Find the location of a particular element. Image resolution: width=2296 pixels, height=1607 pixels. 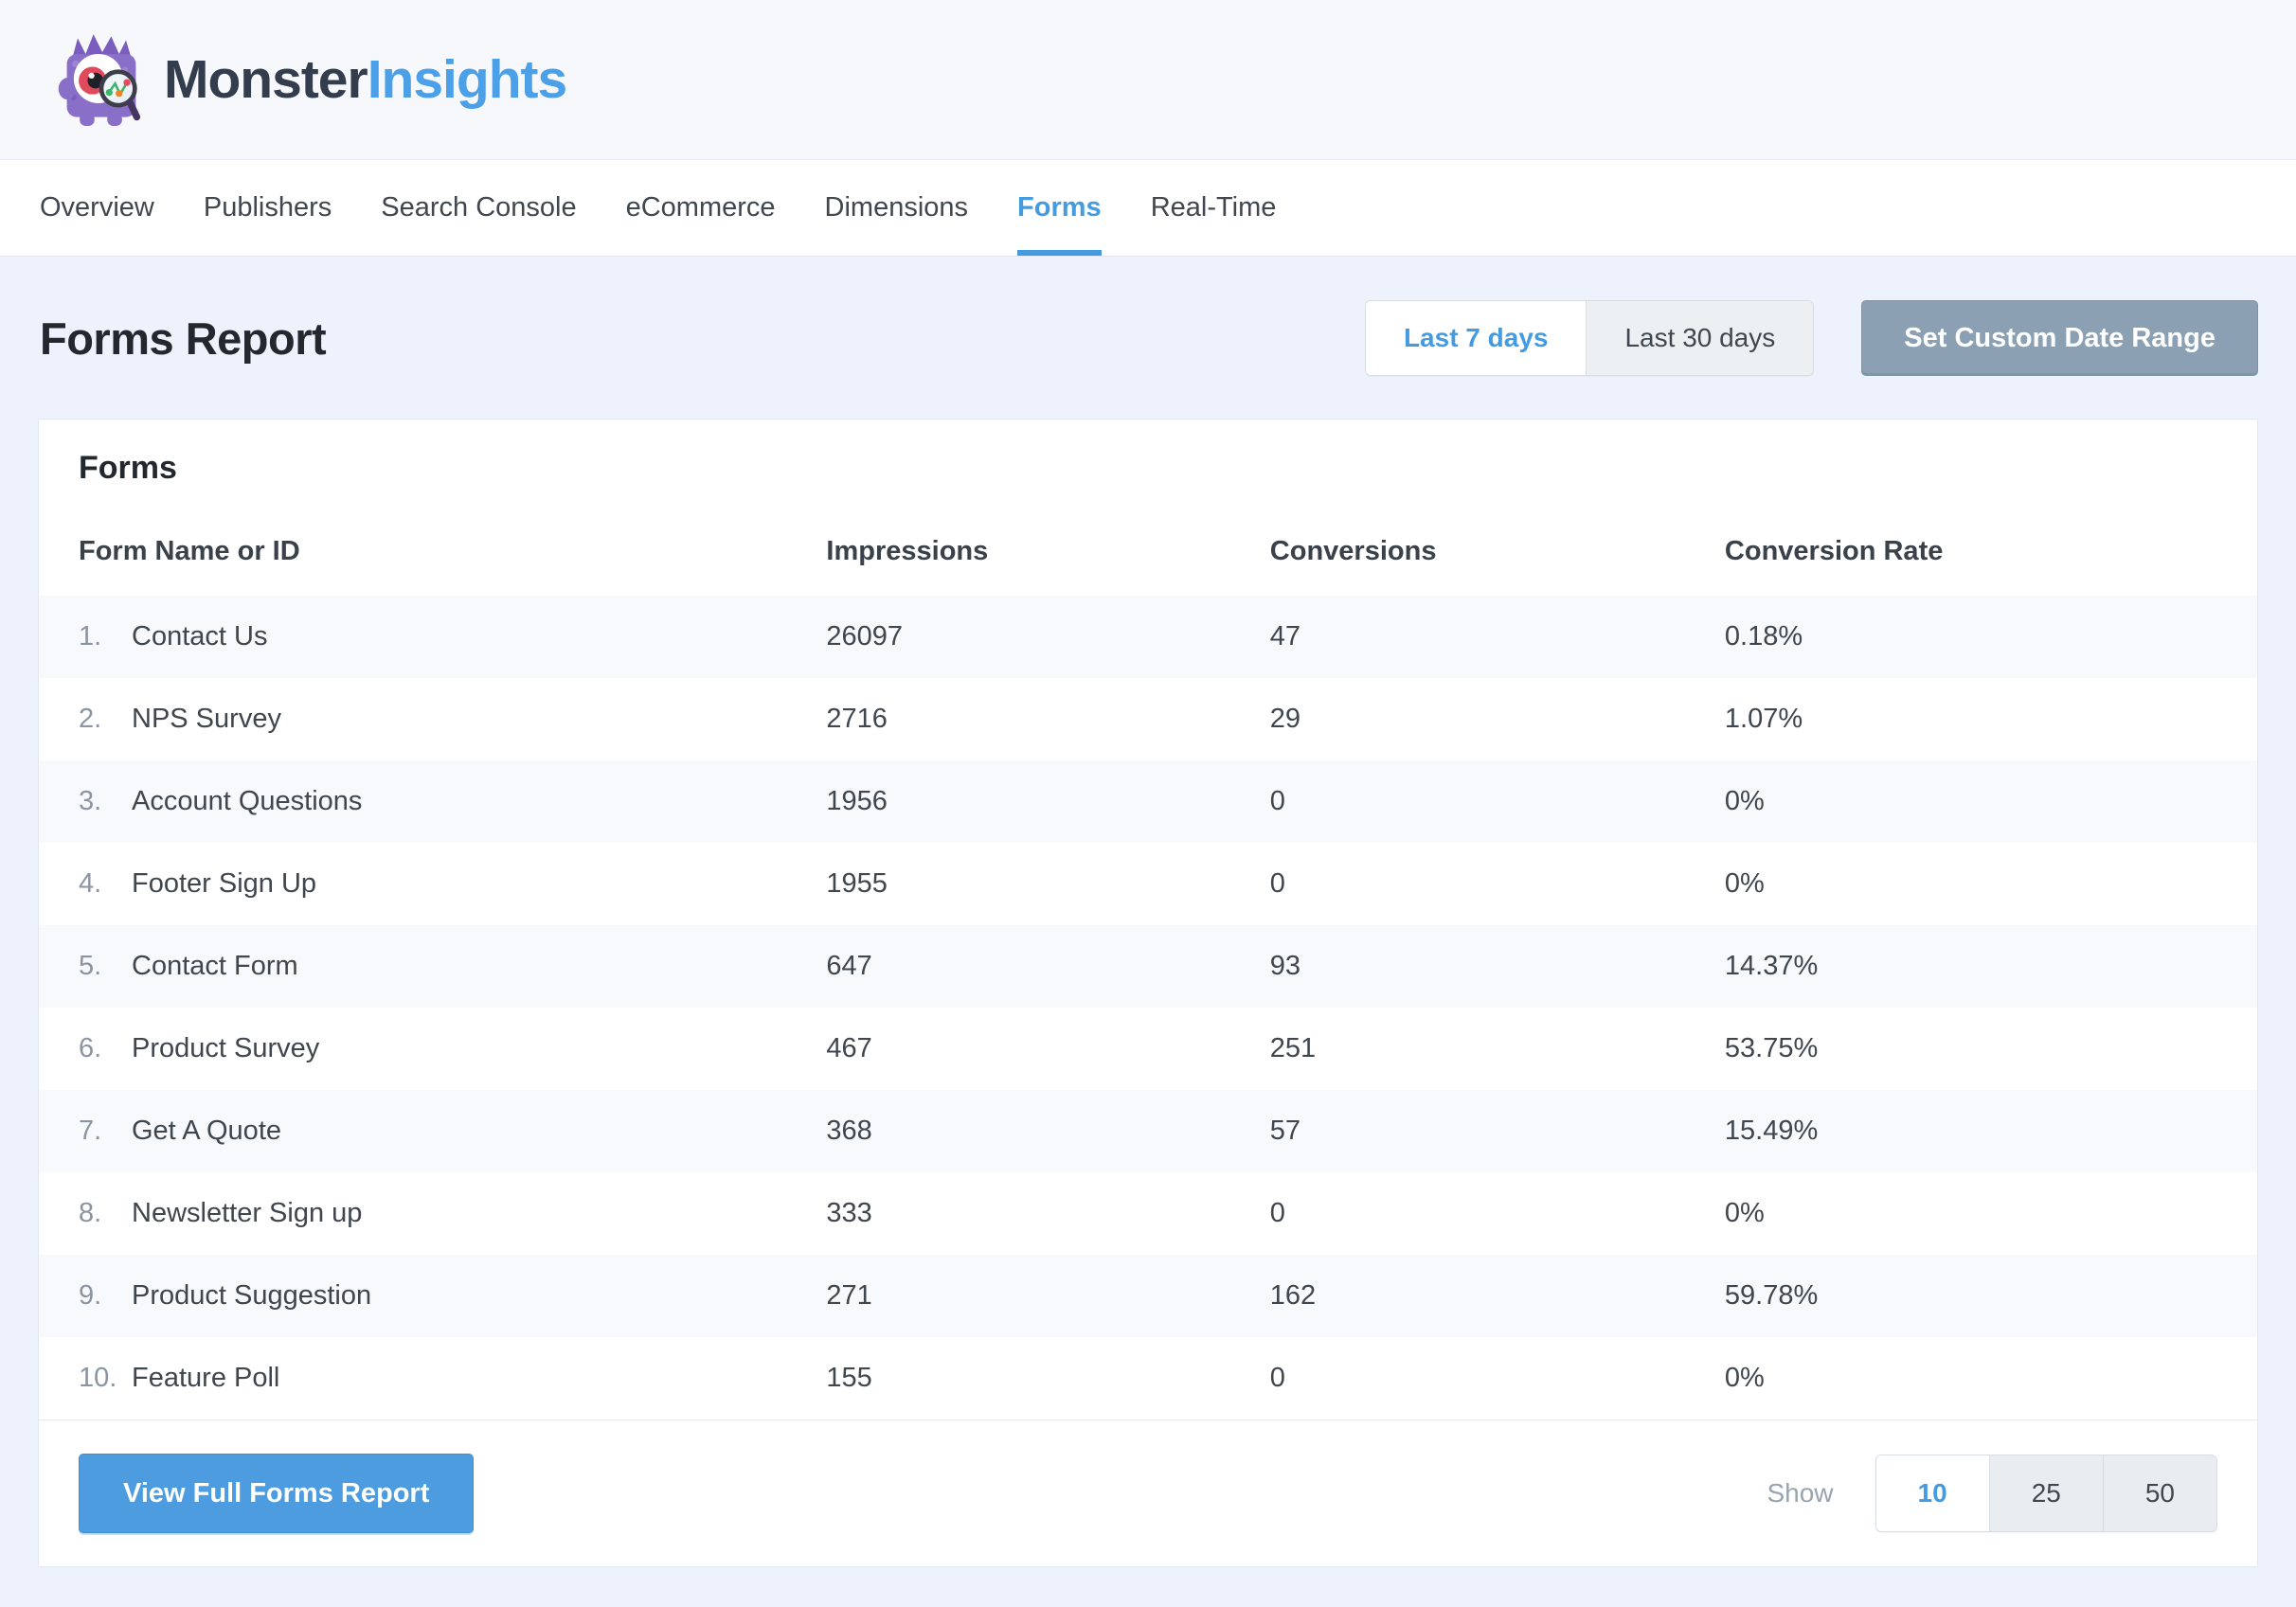

row-rank: 8. is located at coordinates (90, 1213).